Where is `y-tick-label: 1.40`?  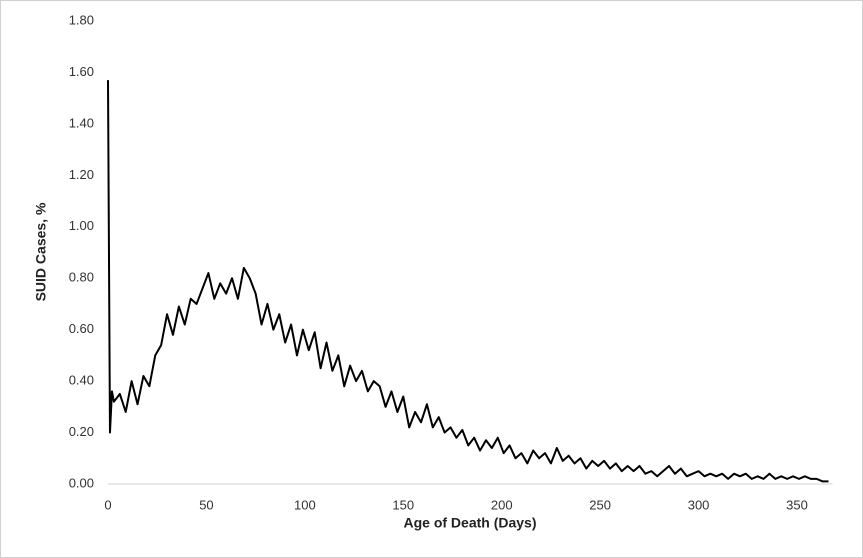 y-tick-label: 1.40 is located at coordinates (81, 122).